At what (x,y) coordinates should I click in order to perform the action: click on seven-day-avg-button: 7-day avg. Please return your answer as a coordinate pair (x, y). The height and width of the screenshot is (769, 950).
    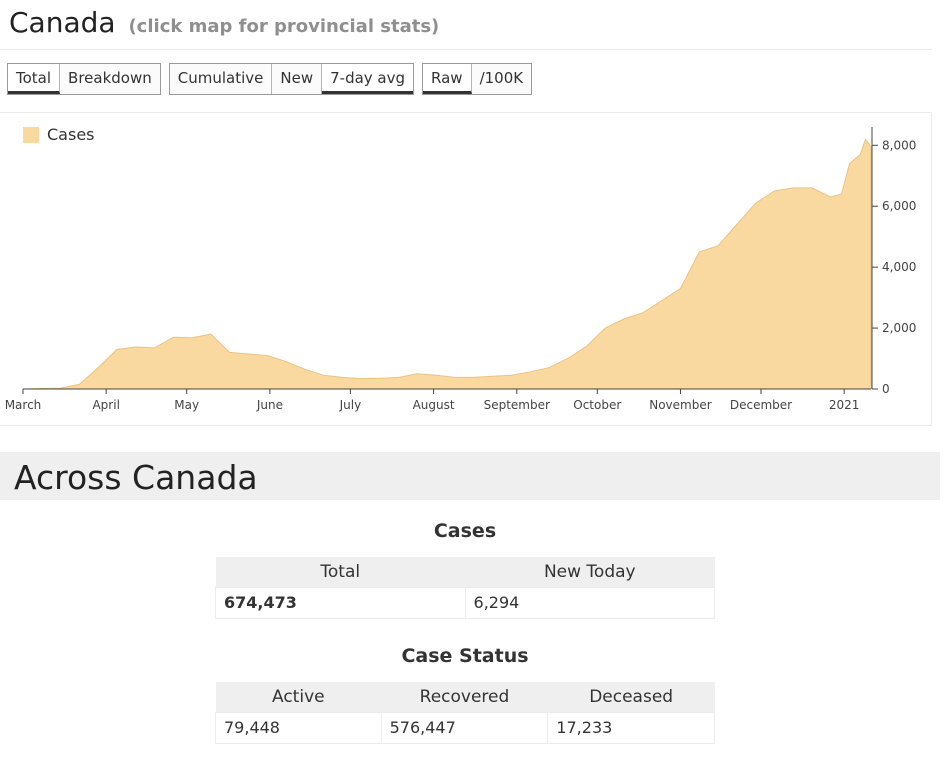
    Looking at the image, I should click on (368, 79).